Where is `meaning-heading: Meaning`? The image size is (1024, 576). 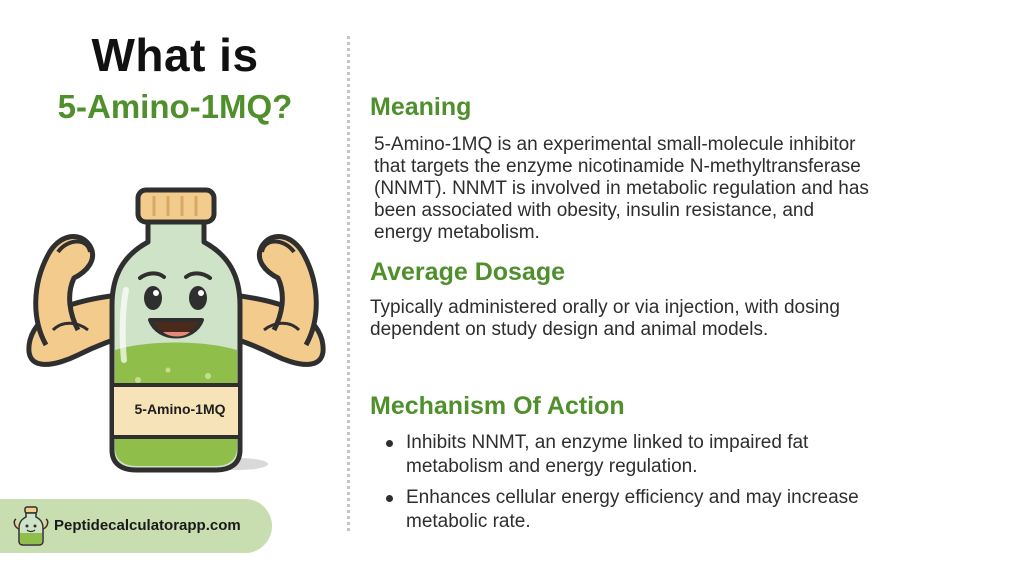
meaning-heading: Meaning is located at coordinates (421, 107).